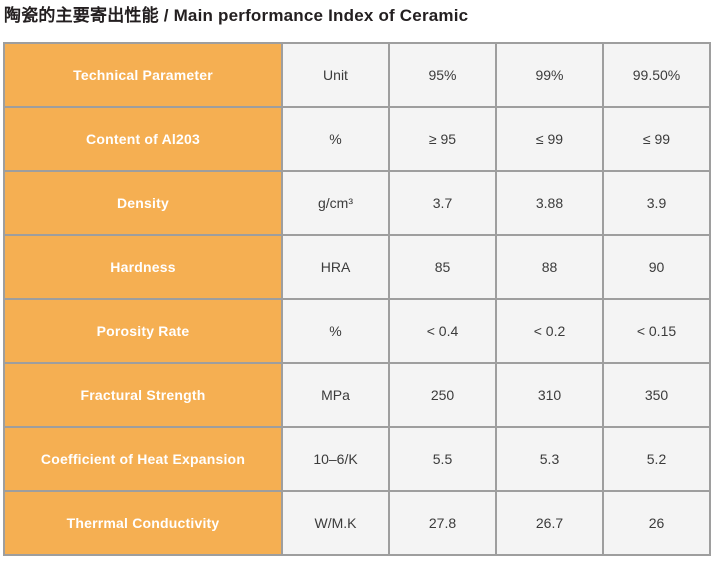 The width and height of the screenshot is (715, 575). Describe the element at coordinates (442, 331) in the screenshot. I see `value-cell: < 0.4` at that location.